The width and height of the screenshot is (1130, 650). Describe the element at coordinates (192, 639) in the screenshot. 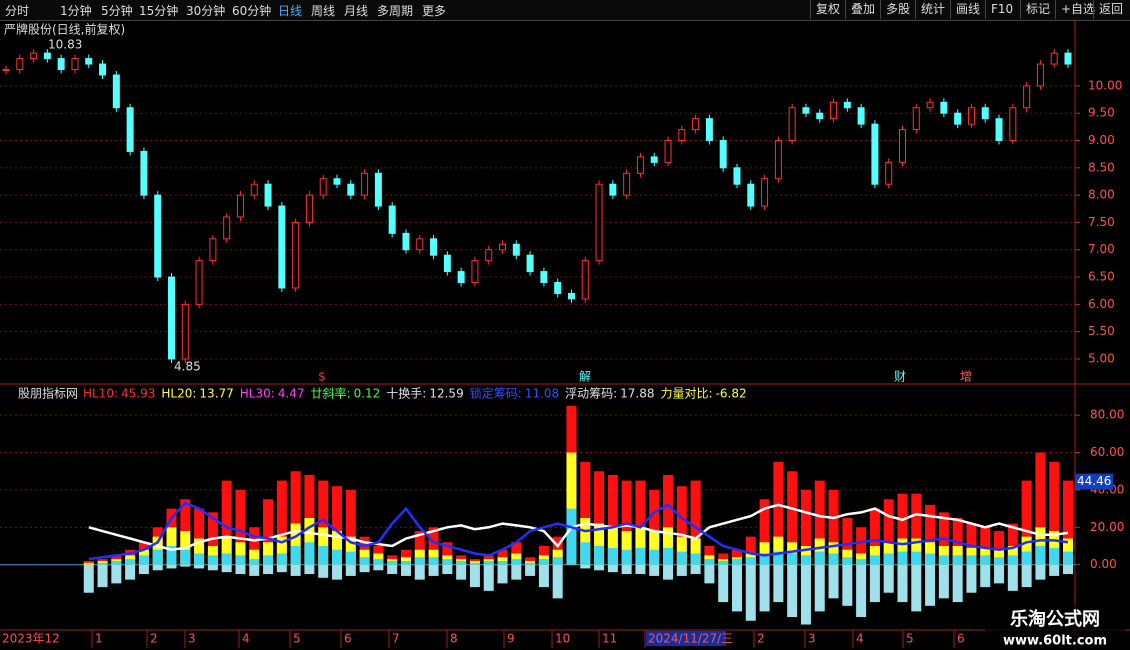

I see `x-tick-label: 3` at that location.